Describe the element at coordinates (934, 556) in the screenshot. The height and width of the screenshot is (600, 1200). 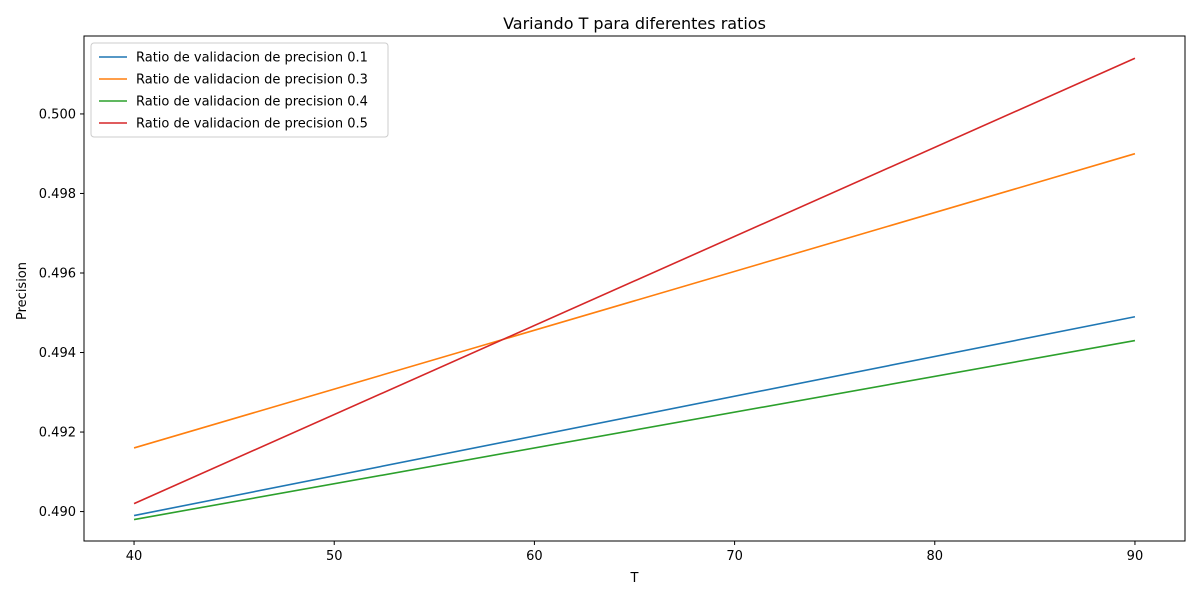
I see `x-tick-label: 80` at that location.